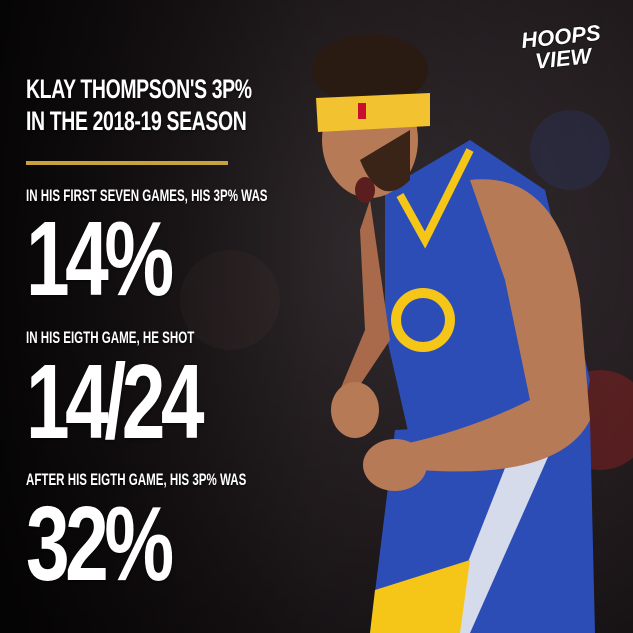 The height and width of the screenshot is (633, 633). Describe the element at coordinates (100, 259) in the screenshot. I see `stat-value-first-seven: 14%` at that location.